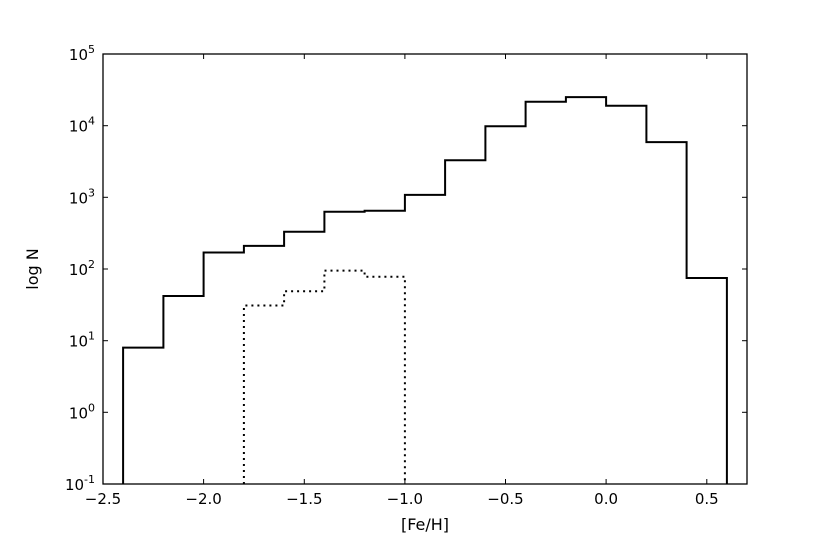  Describe the element at coordinates (324, 376) in the screenshot. I see `histogram-dotted-series` at that location.